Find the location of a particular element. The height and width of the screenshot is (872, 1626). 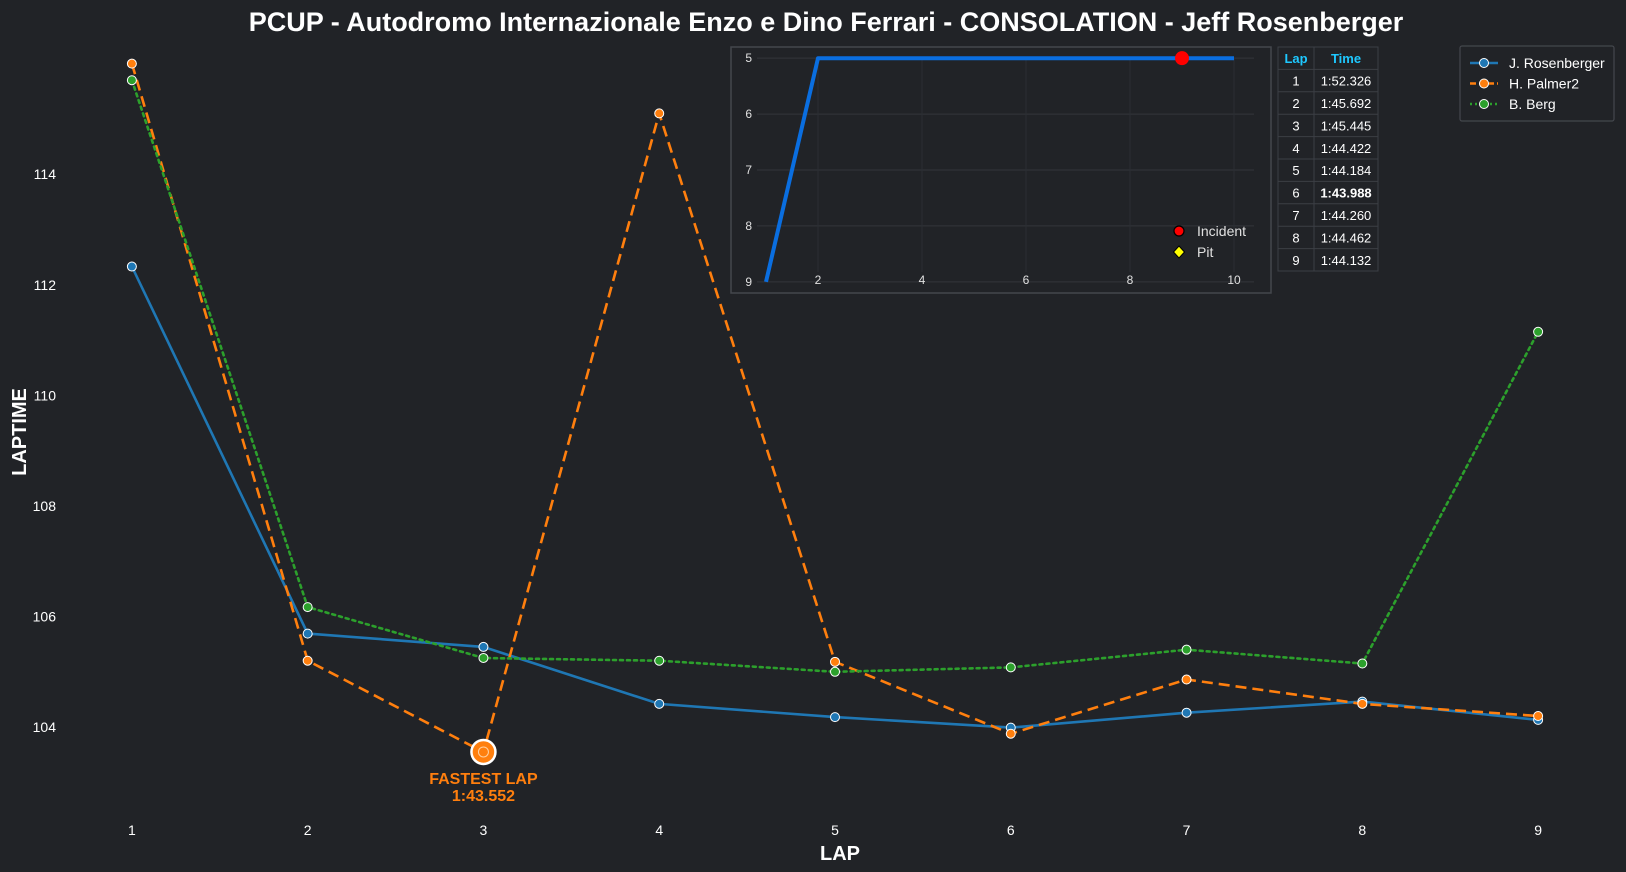

table-cell: 1:44.260 is located at coordinates (1346, 215).